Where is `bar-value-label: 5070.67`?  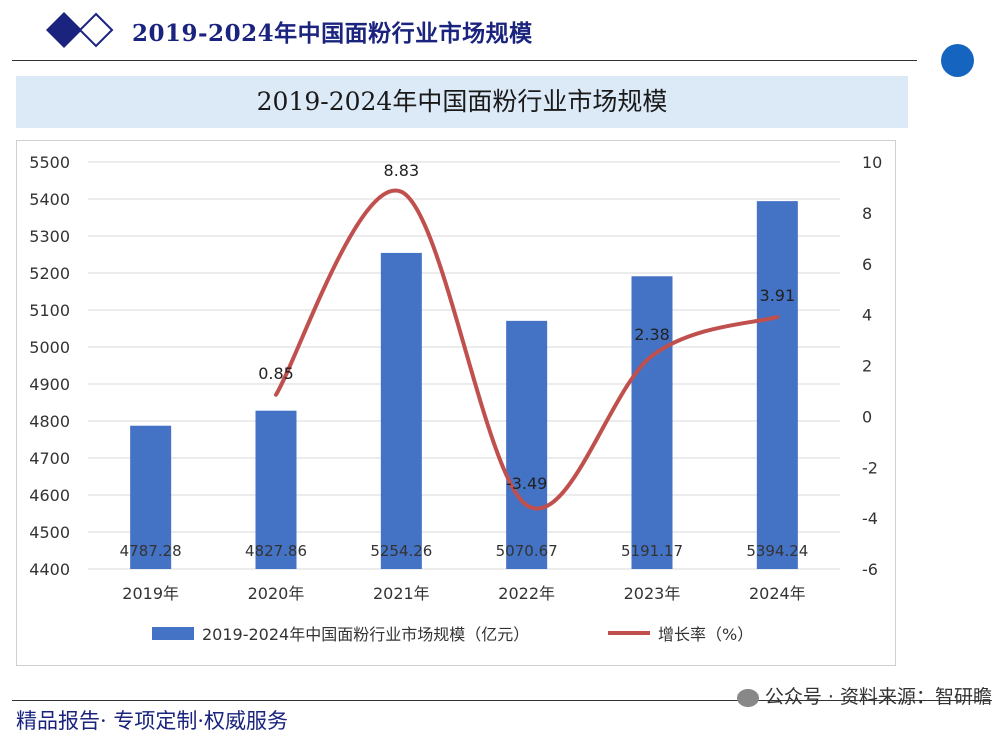 bar-value-label: 5070.67 is located at coordinates (527, 551).